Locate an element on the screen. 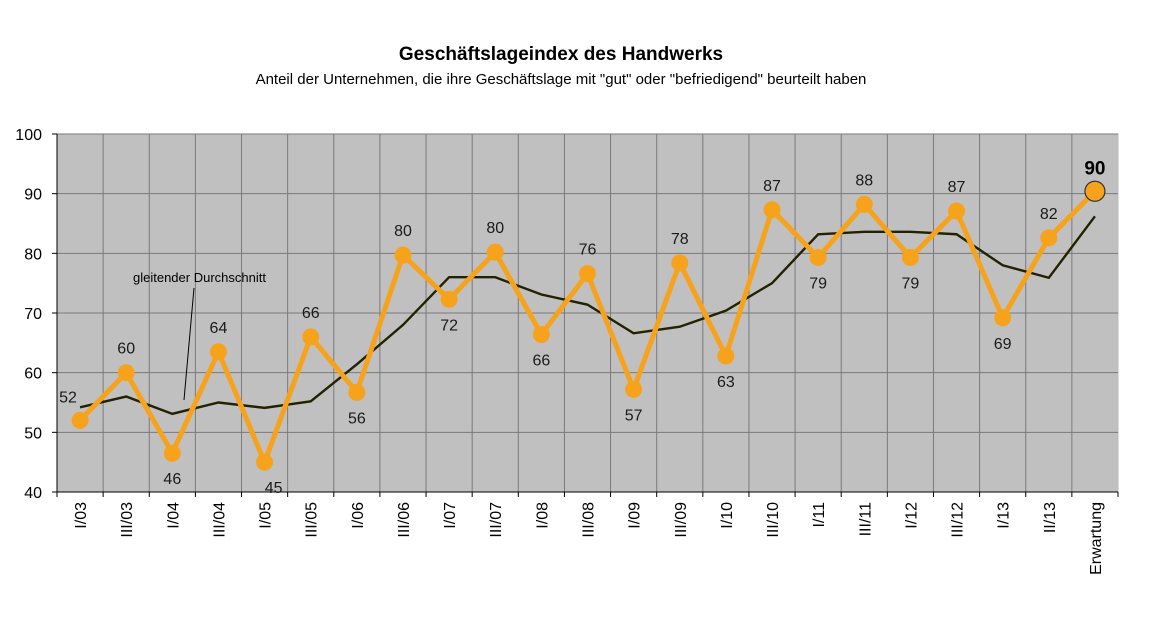 The image size is (1167, 626). x-tick-label: III/10 is located at coordinates (773, 520).